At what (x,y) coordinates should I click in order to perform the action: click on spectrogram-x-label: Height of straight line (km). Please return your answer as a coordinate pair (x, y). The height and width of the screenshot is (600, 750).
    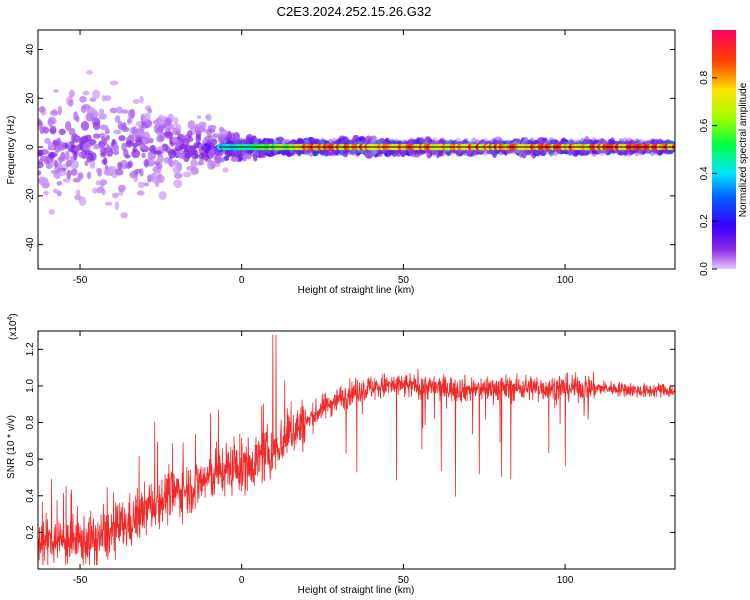
    Looking at the image, I should click on (356, 290).